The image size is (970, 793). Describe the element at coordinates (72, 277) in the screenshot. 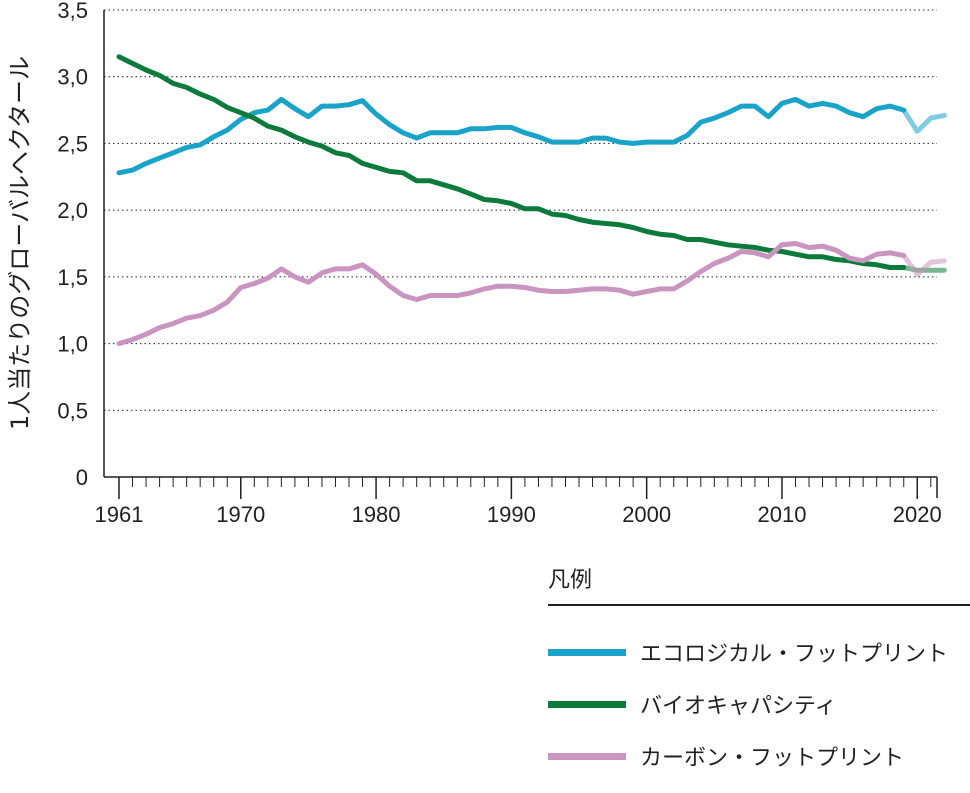

I see `y-tick-label: 1,5` at that location.